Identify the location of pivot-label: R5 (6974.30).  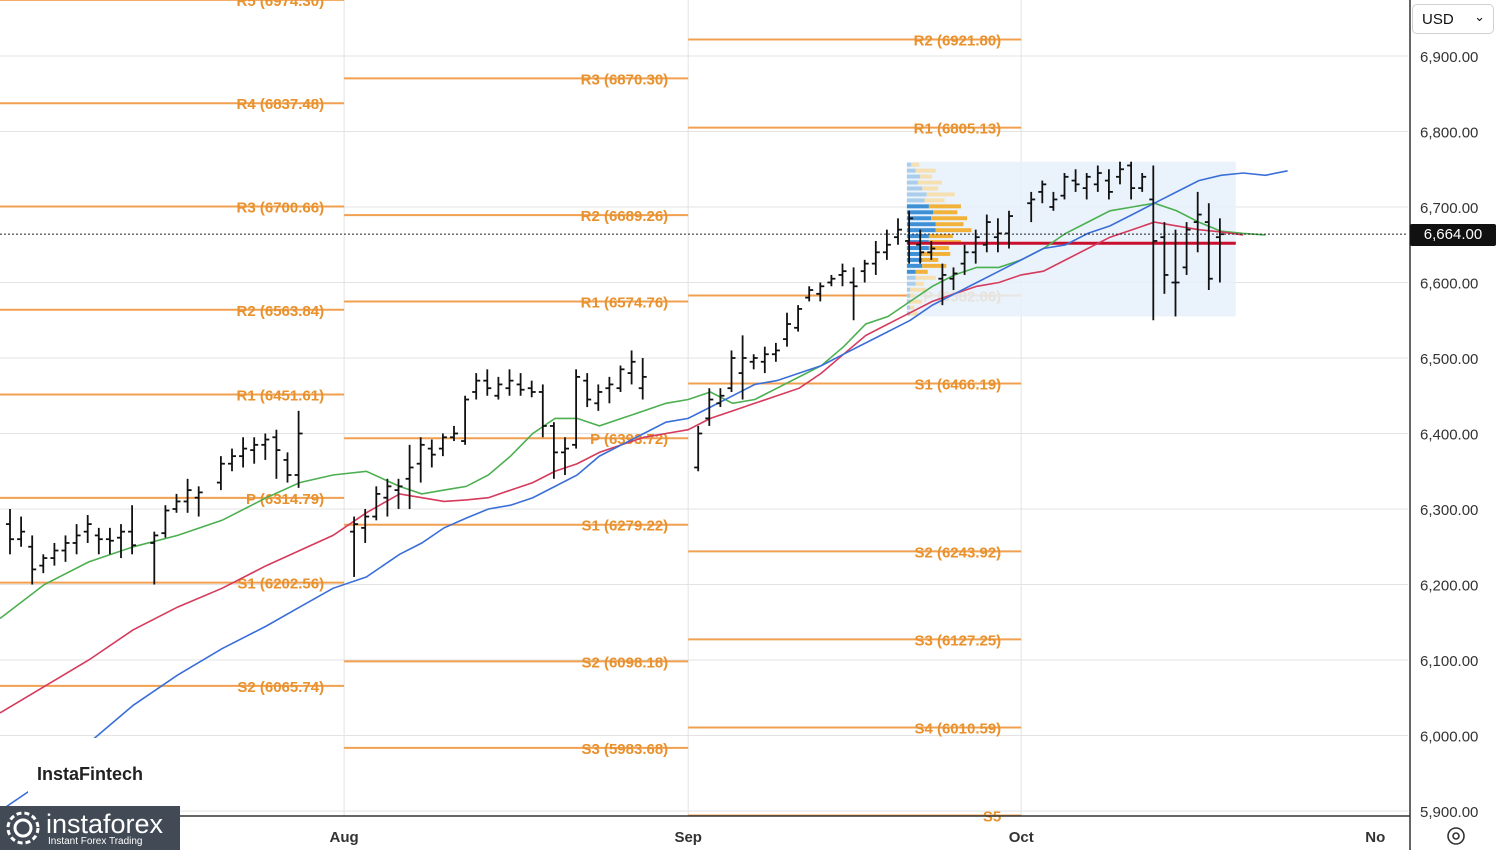
(281, 5).